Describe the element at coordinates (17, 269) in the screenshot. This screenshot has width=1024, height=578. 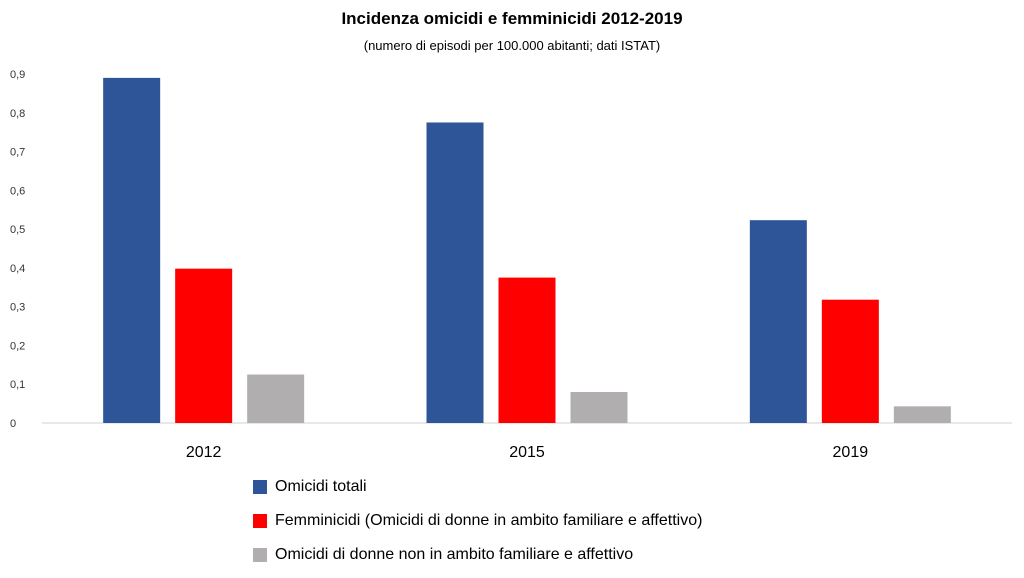
I see `y-tick-label: 0,4` at that location.